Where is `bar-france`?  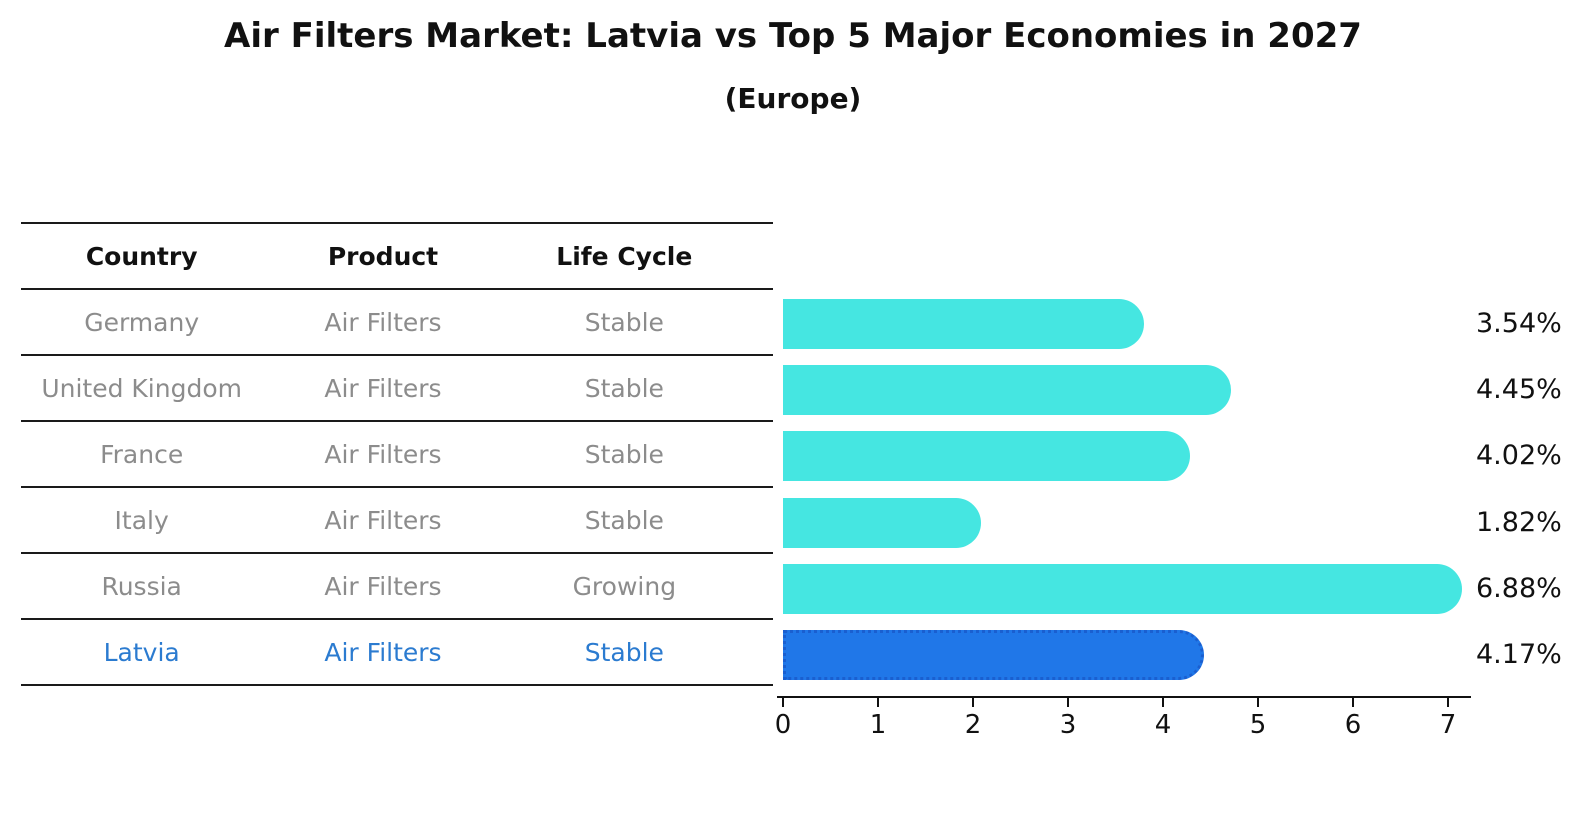 bar-france is located at coordinates (986, 456).